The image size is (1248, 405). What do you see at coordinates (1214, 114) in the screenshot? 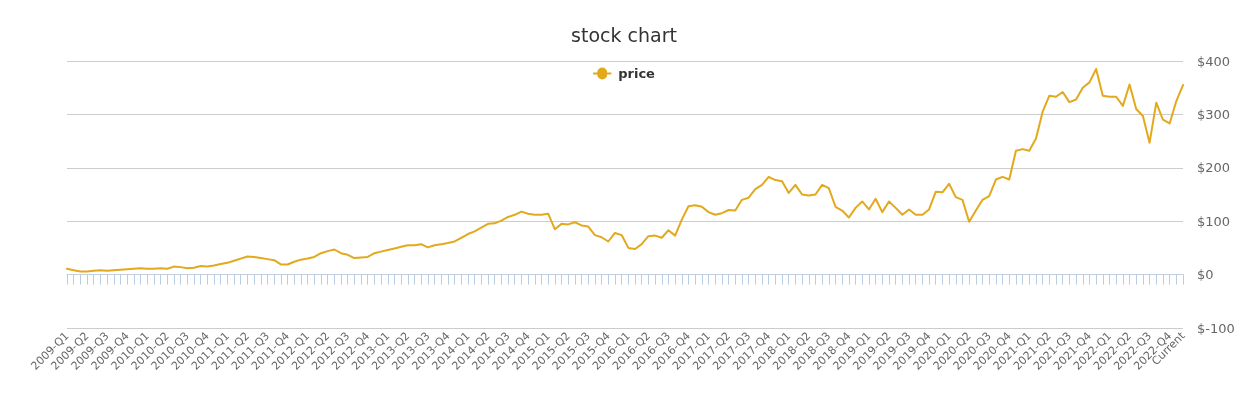
I see `y-tick-label: $300` at bounding box center [1214, 114].